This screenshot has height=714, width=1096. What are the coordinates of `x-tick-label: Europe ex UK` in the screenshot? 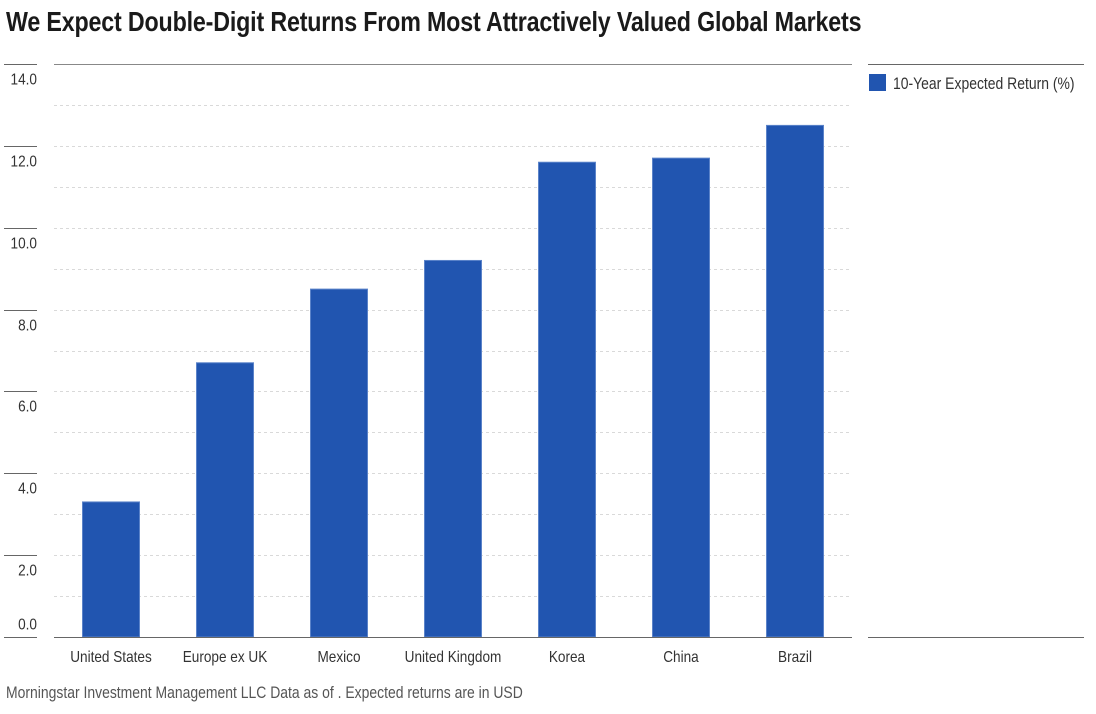 It's located at (225, 657).